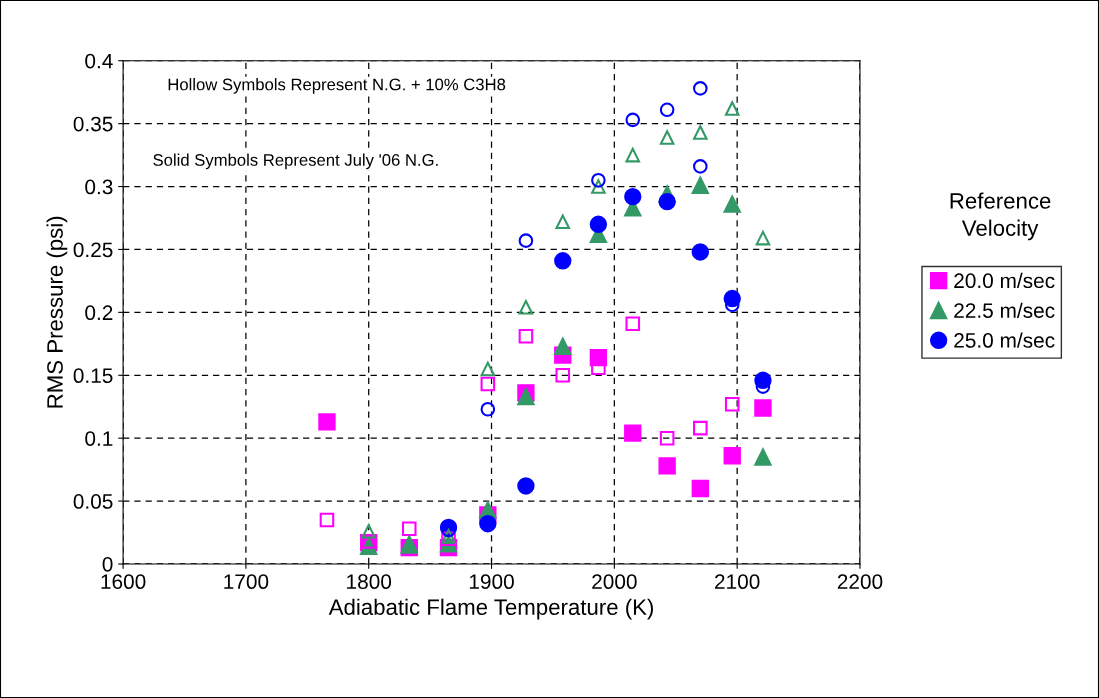 The image size is (1099, 698). I want to click on legend-label: 25.0 m/sec, so click(1004, 340).